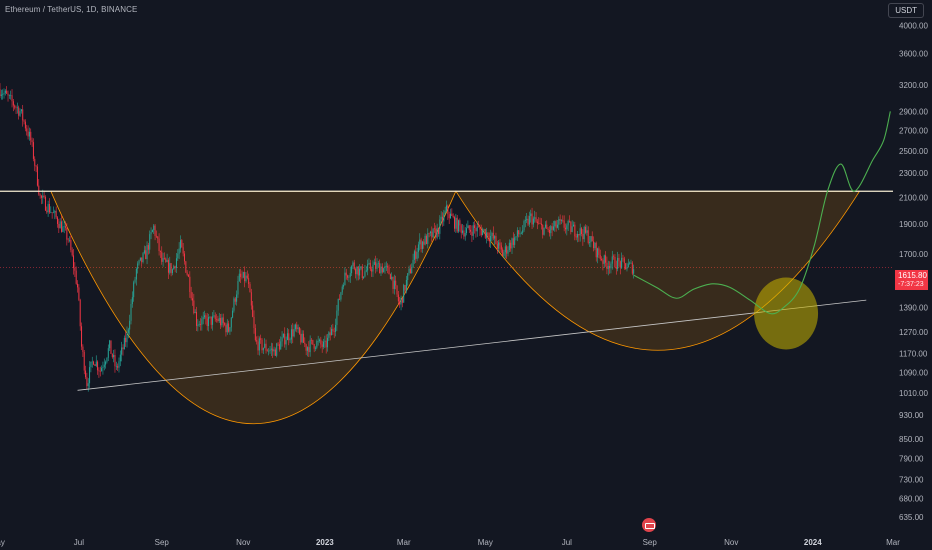 Image resolution: width=932 pixels, height=550 pixels. Describe the element at coordinates (913, 354) in the screenshot. I see `y-tick-label: 1170.00` at that location.